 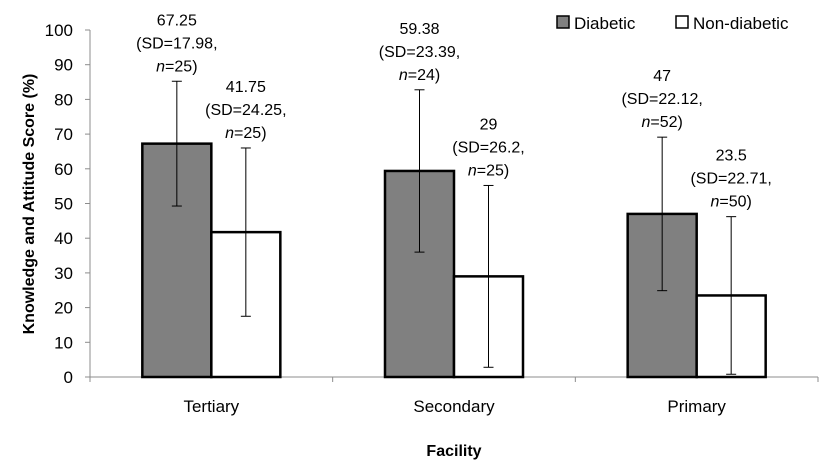 I want to click on y-tick-label: 50, so click(x=63, y=204).